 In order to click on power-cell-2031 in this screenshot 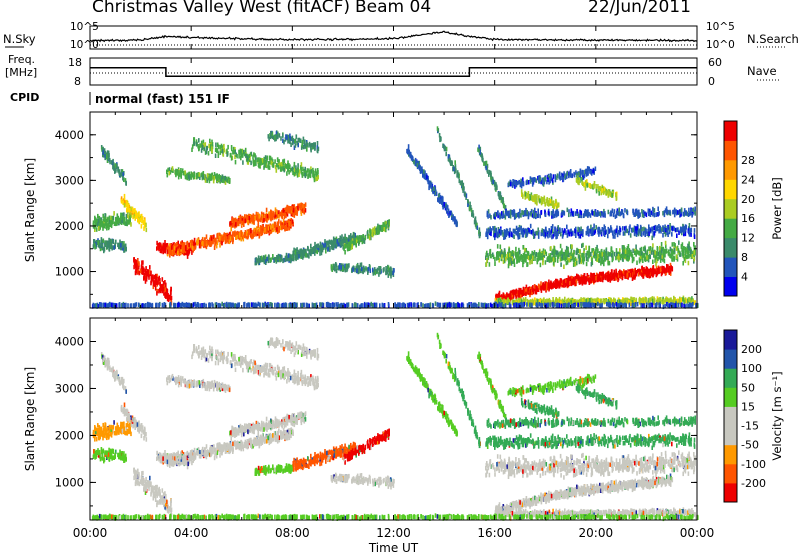, I will do `click(316, 179)`.